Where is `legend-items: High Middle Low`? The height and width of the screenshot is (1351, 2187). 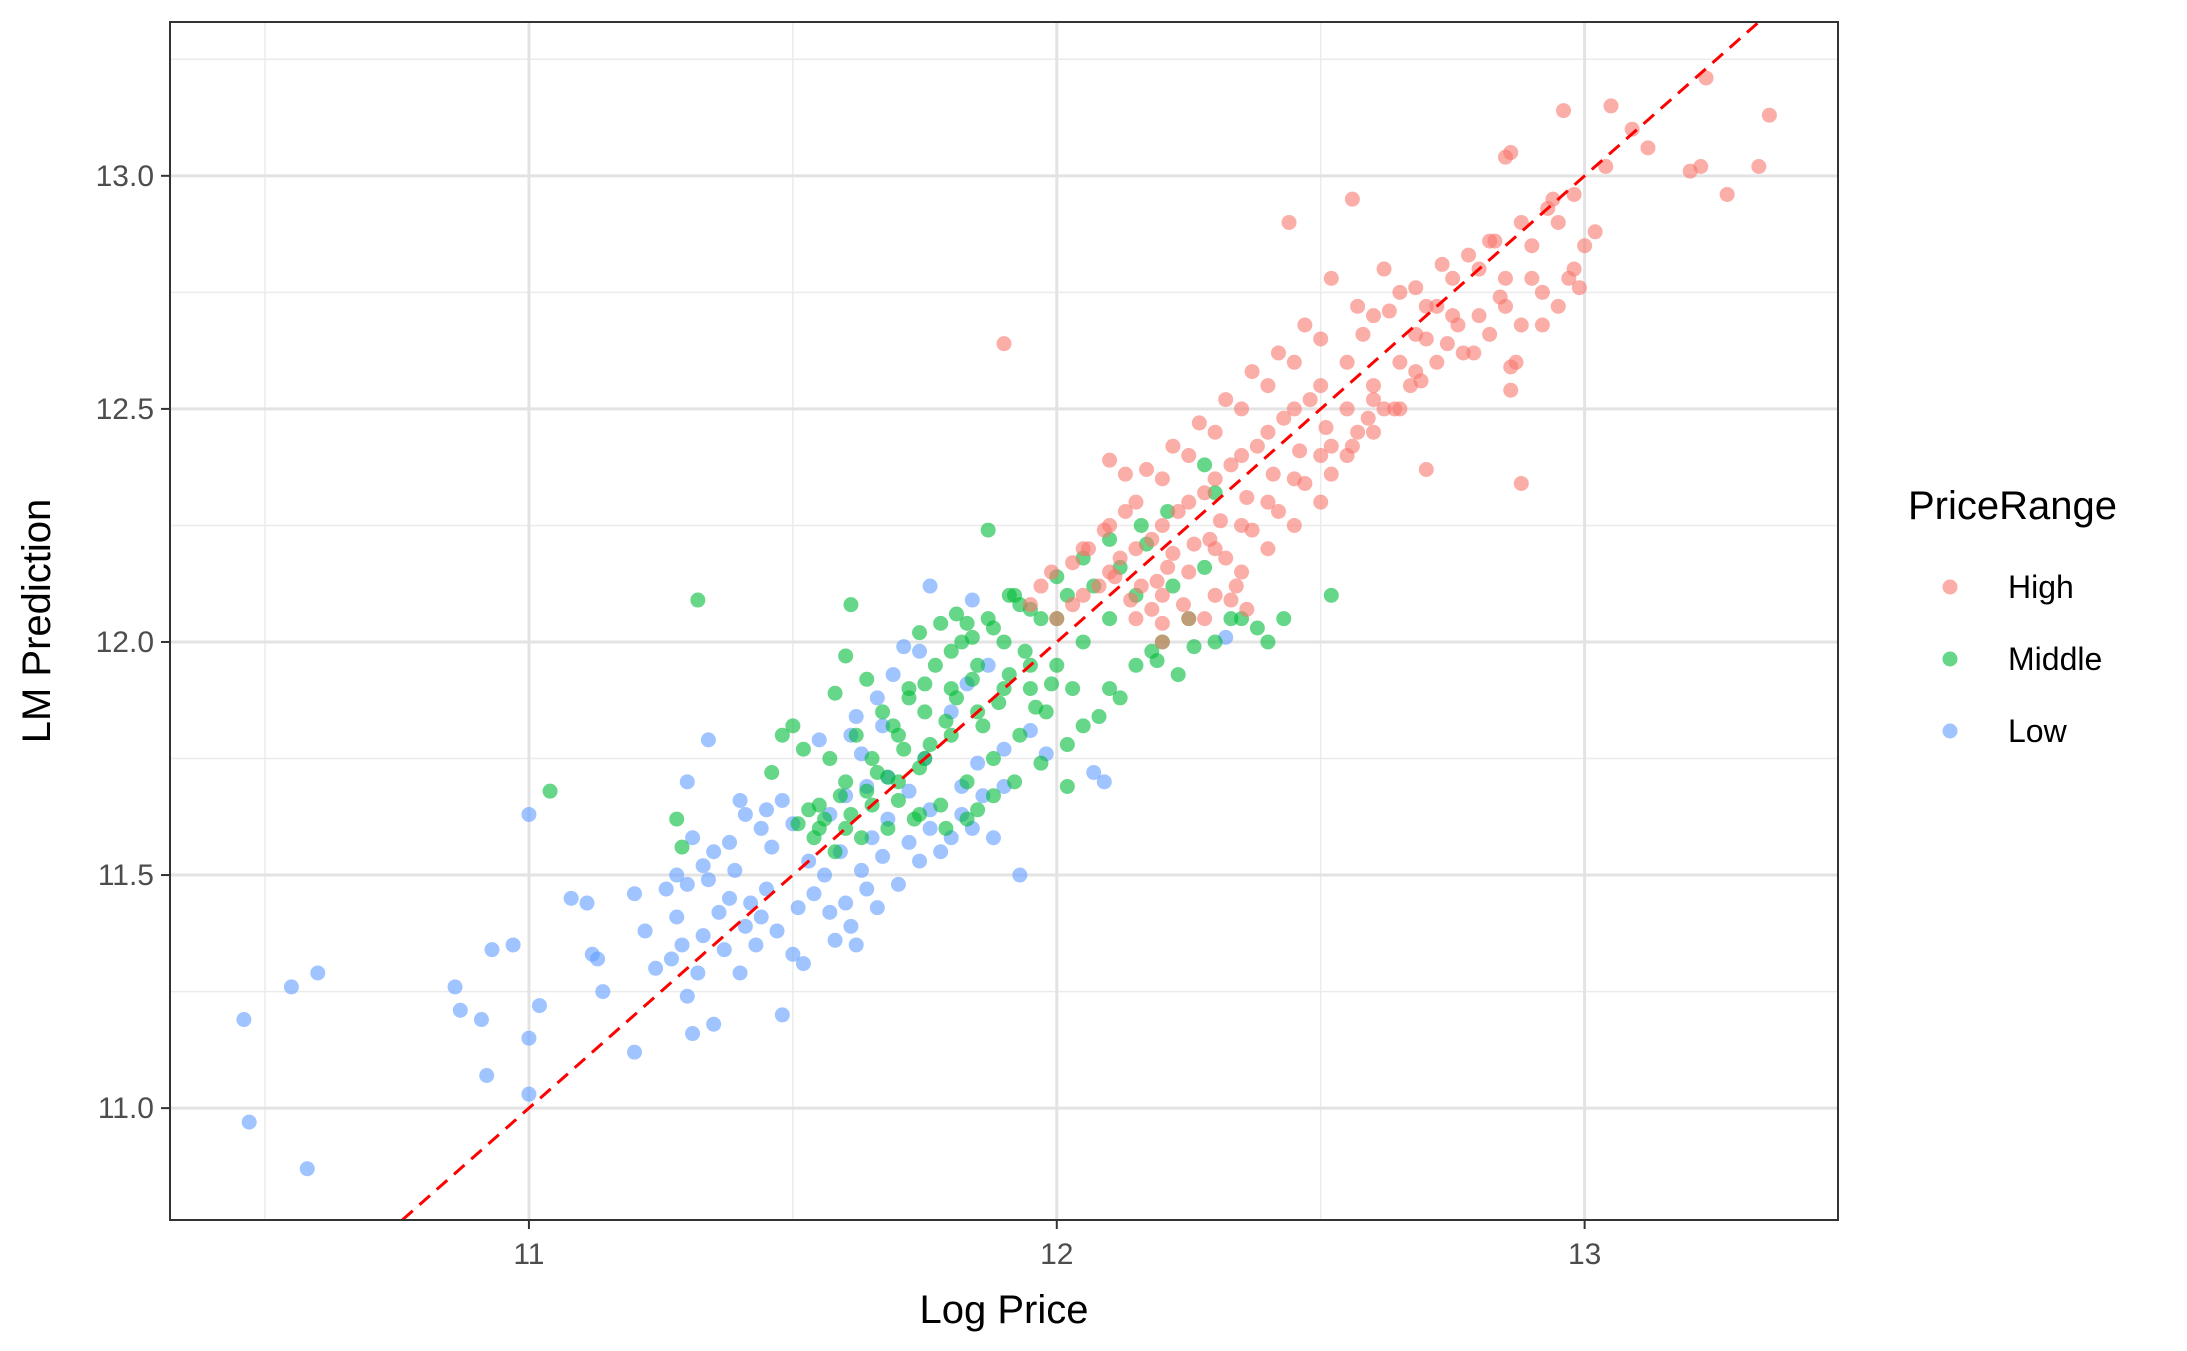
legend-items: High Middle Low is located at coordinates (2022, 659).